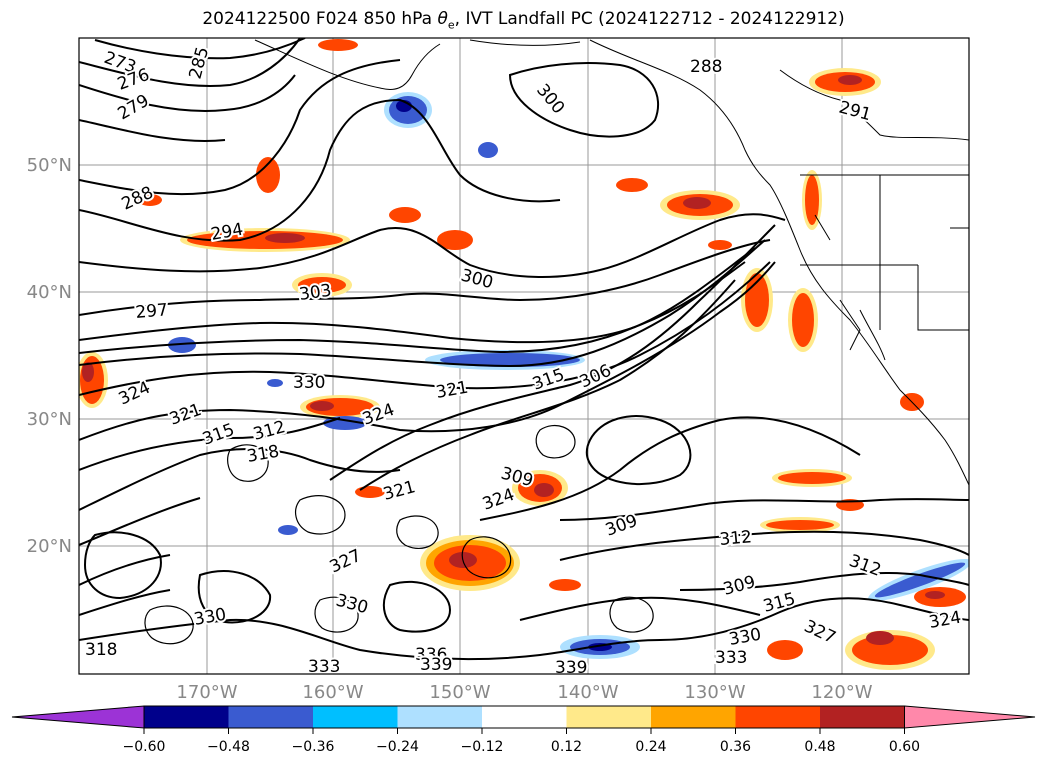 This screenshot has height=767, width=1047. What do you see at coordinates (313, 747) in the screenshot?
I see `colorbar-tick-label: −0.36` at bounding box center [313, 747].